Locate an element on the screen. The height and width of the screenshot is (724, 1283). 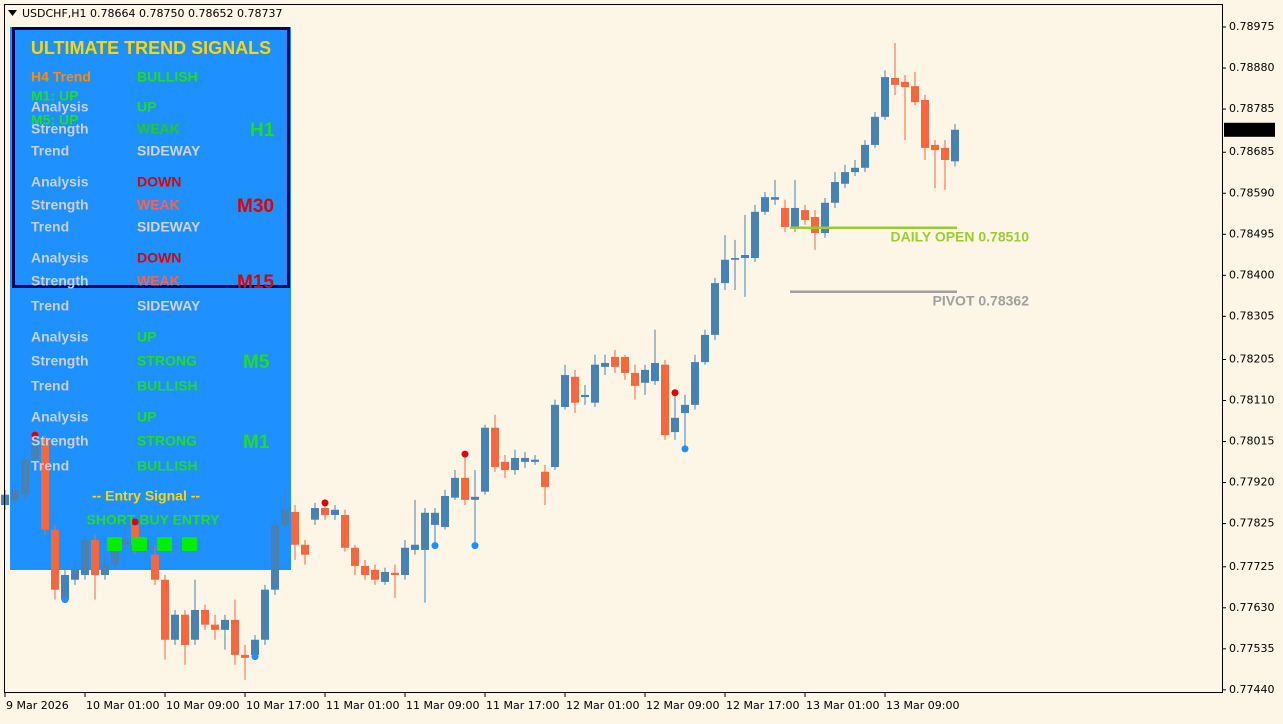
timeframe-name: H1 is located at coordinates (262, 130).